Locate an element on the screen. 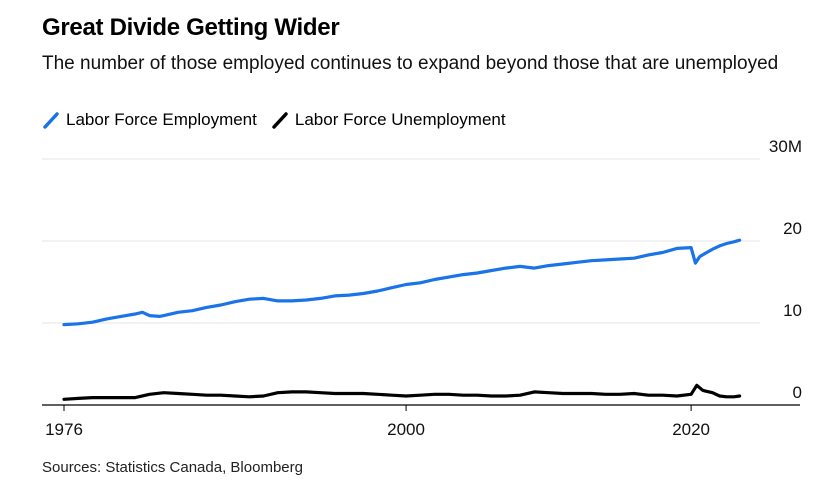 Image resolution: width=834 pixels, height=486 pixels. x-tick-label-2: 2020 is located at coordinates (691, 429).